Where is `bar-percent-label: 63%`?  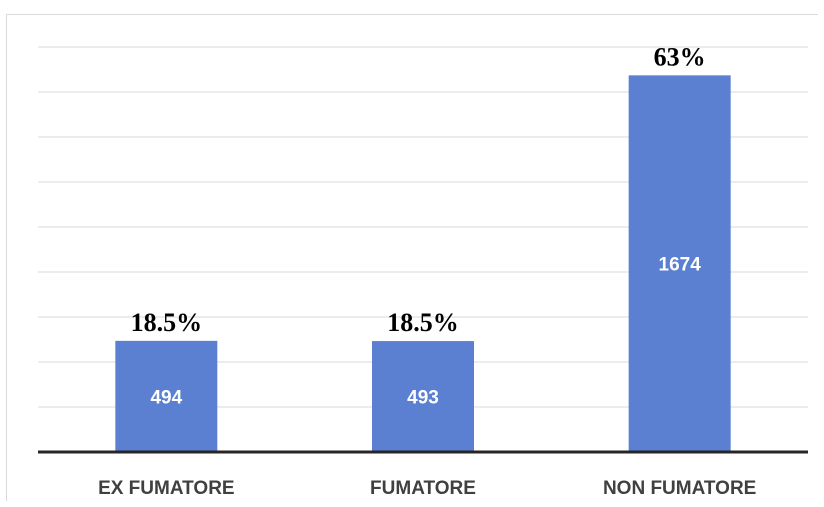
bar-percent-label: 63% is located at coordinates (680, 56).